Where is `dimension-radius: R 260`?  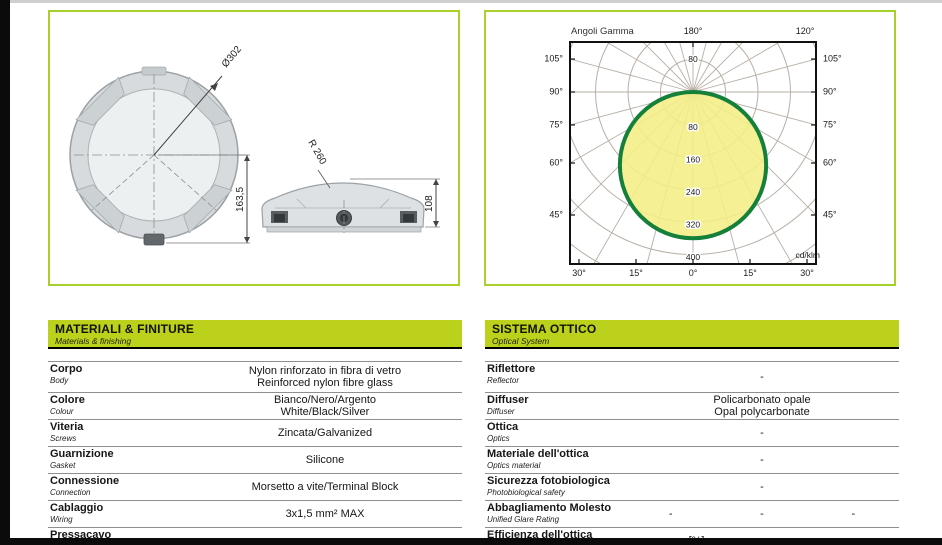 dimension-radius: R 260 is located at coordinates (318, 163).